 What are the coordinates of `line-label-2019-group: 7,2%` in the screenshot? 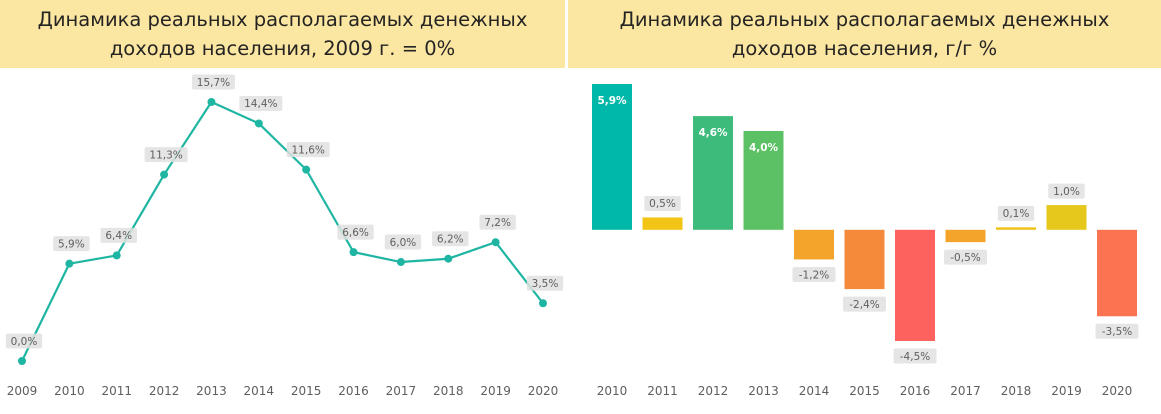 It's located at (497, 222).